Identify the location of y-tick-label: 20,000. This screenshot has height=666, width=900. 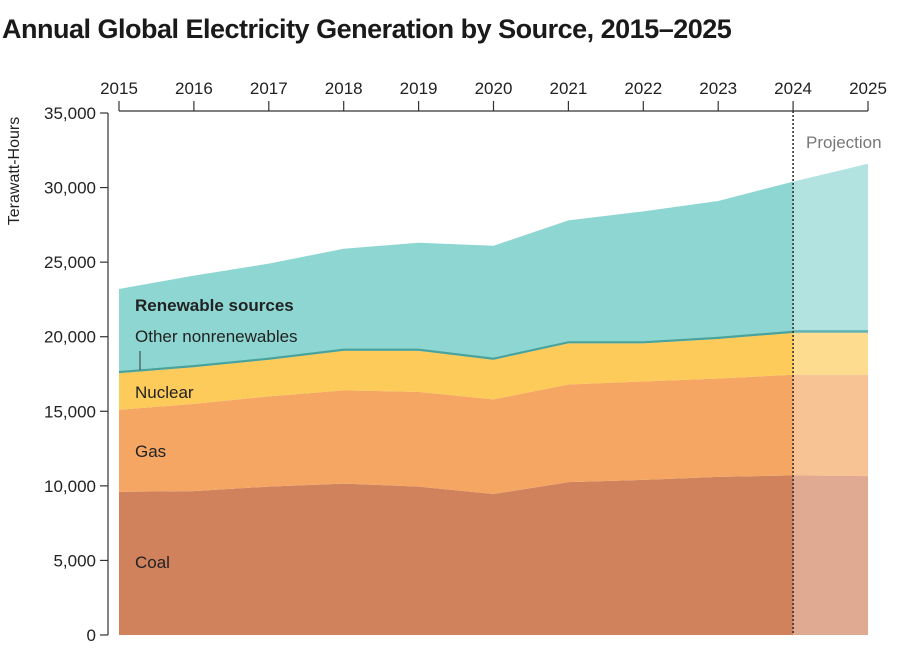
(70, 337).